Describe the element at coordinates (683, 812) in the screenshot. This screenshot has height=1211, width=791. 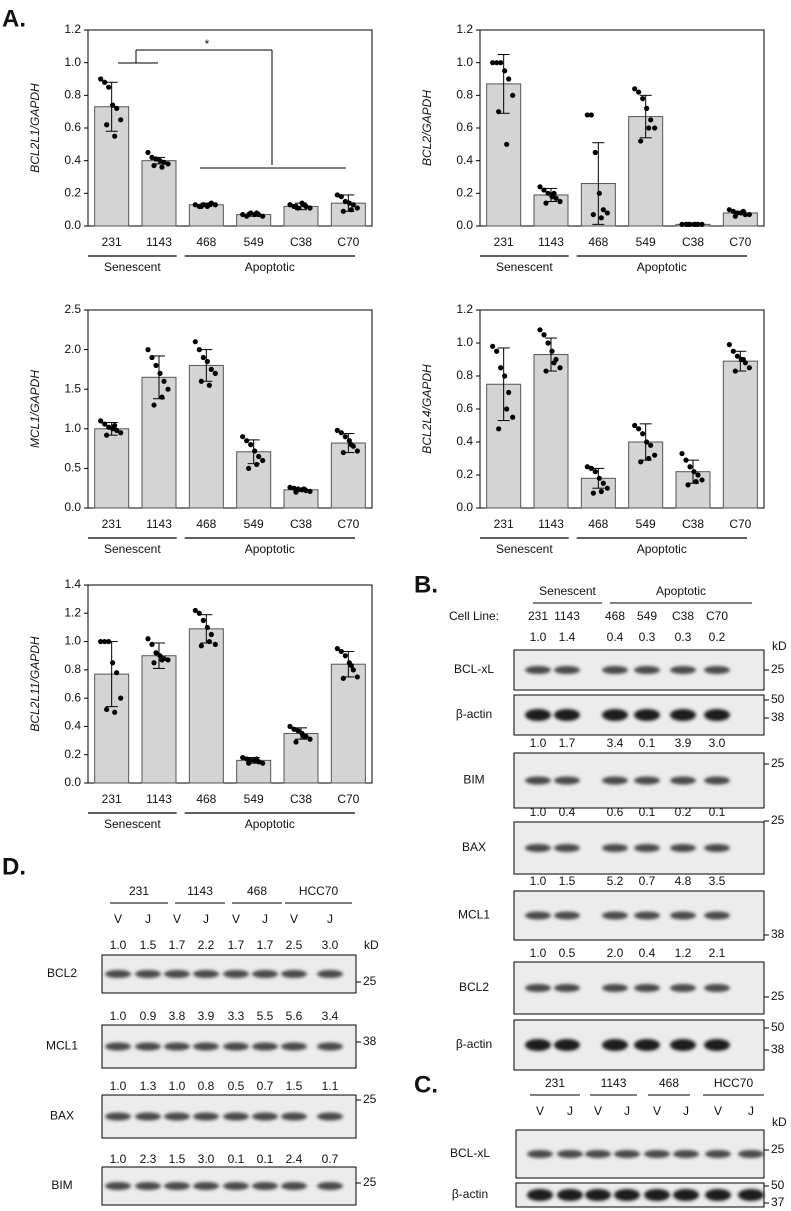
I see `quant-value: 0.2` at that location.